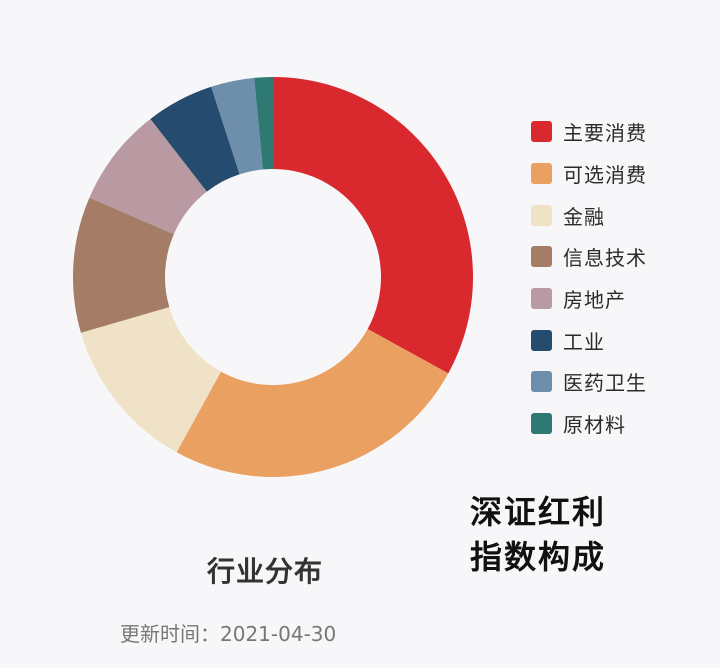  I want to click on legend-item: 工业, so click(589, 340).